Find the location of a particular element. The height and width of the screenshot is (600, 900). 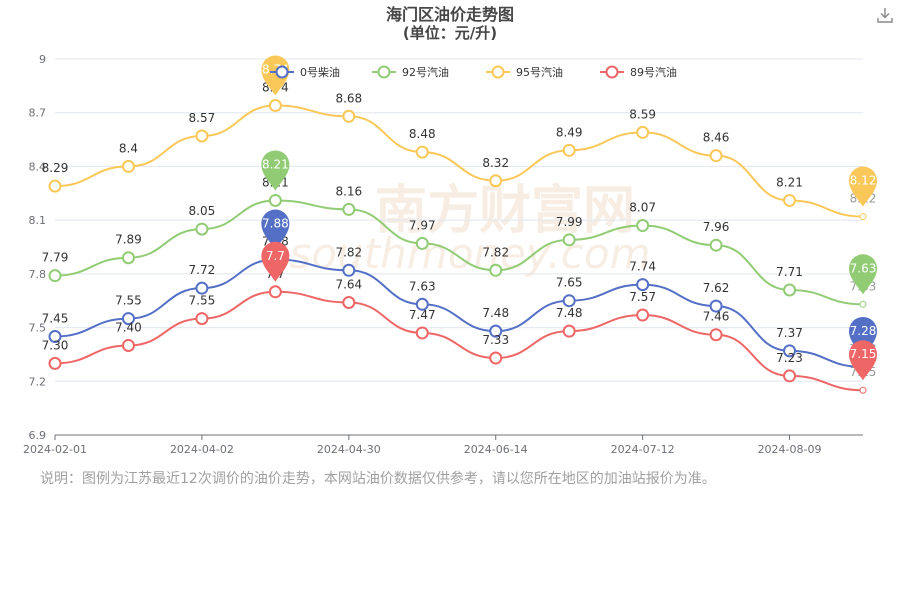

data-label: 7.72 is located at coordinates (202, 270).